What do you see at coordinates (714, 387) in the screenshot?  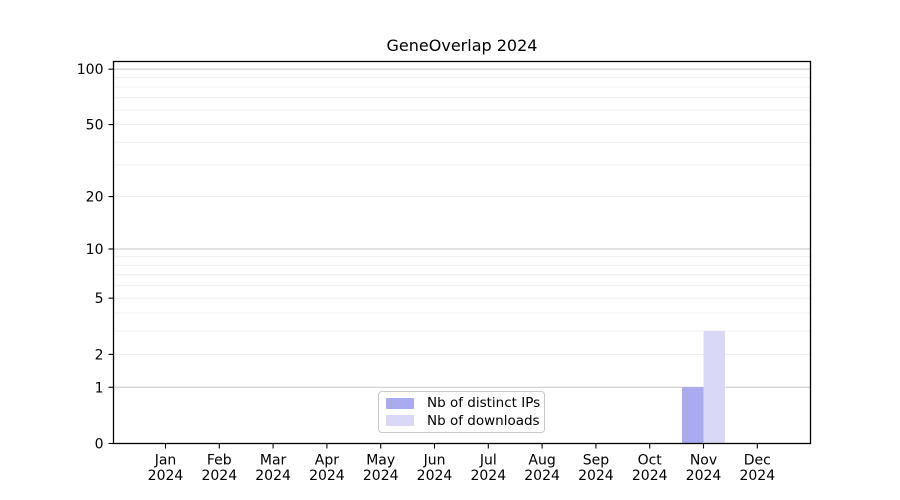 I see `bar-nb-of-downloads-nov` at bounding box center [714, 387].